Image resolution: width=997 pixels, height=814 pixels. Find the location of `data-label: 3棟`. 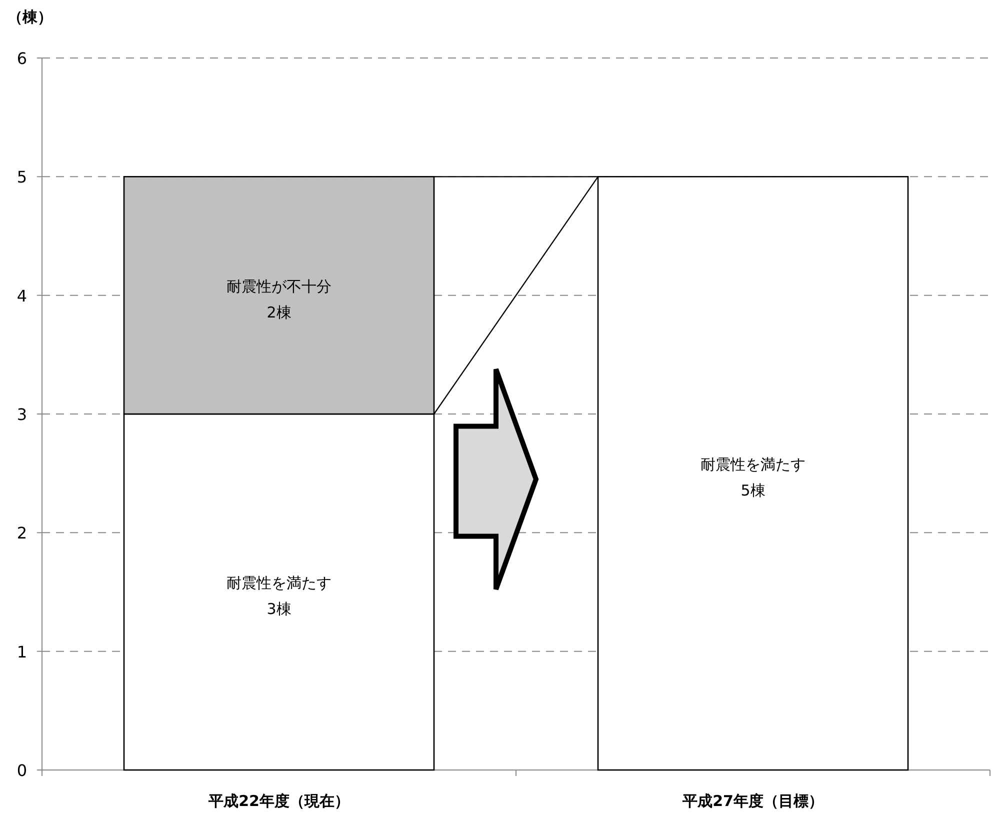

data-label: 3棟 is located at coordinates (279, 609).